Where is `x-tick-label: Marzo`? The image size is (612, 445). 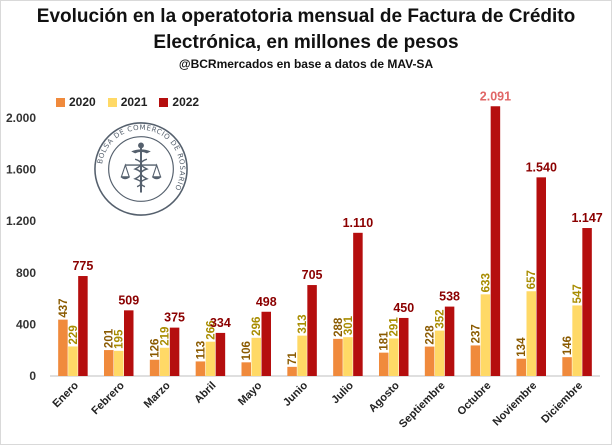
x-tick-label: Marzo is located at coordinates (157, 394).